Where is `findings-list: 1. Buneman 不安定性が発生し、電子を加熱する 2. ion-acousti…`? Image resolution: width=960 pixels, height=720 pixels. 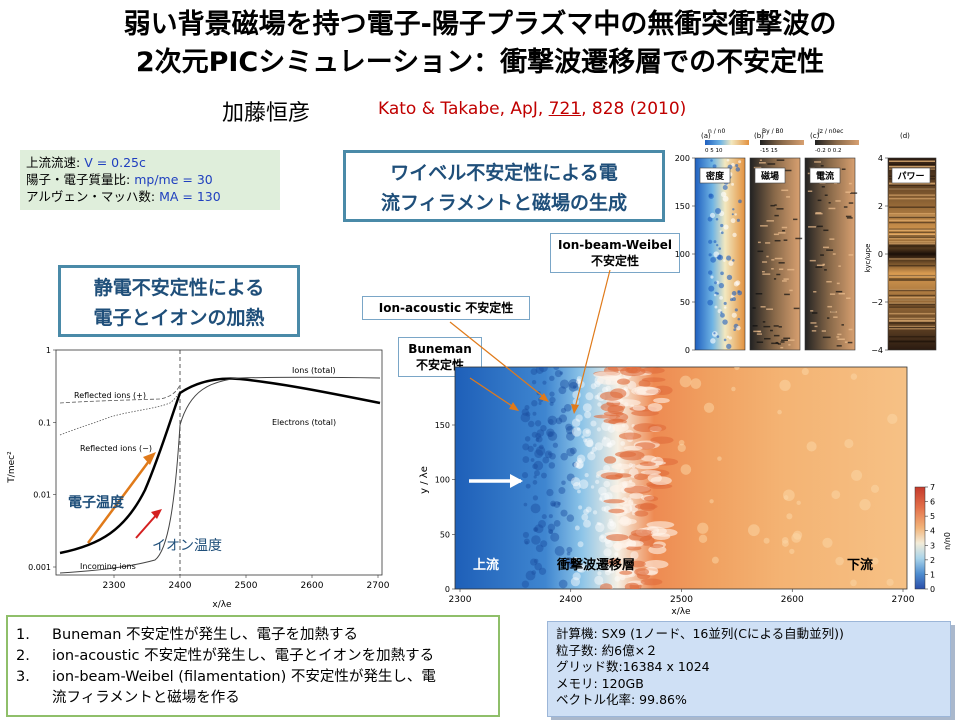 findings-list: 1. Buneman 不安定性が発生し、電子を加熱する 2. ion-acousti… is located at coordinates (253, 666).